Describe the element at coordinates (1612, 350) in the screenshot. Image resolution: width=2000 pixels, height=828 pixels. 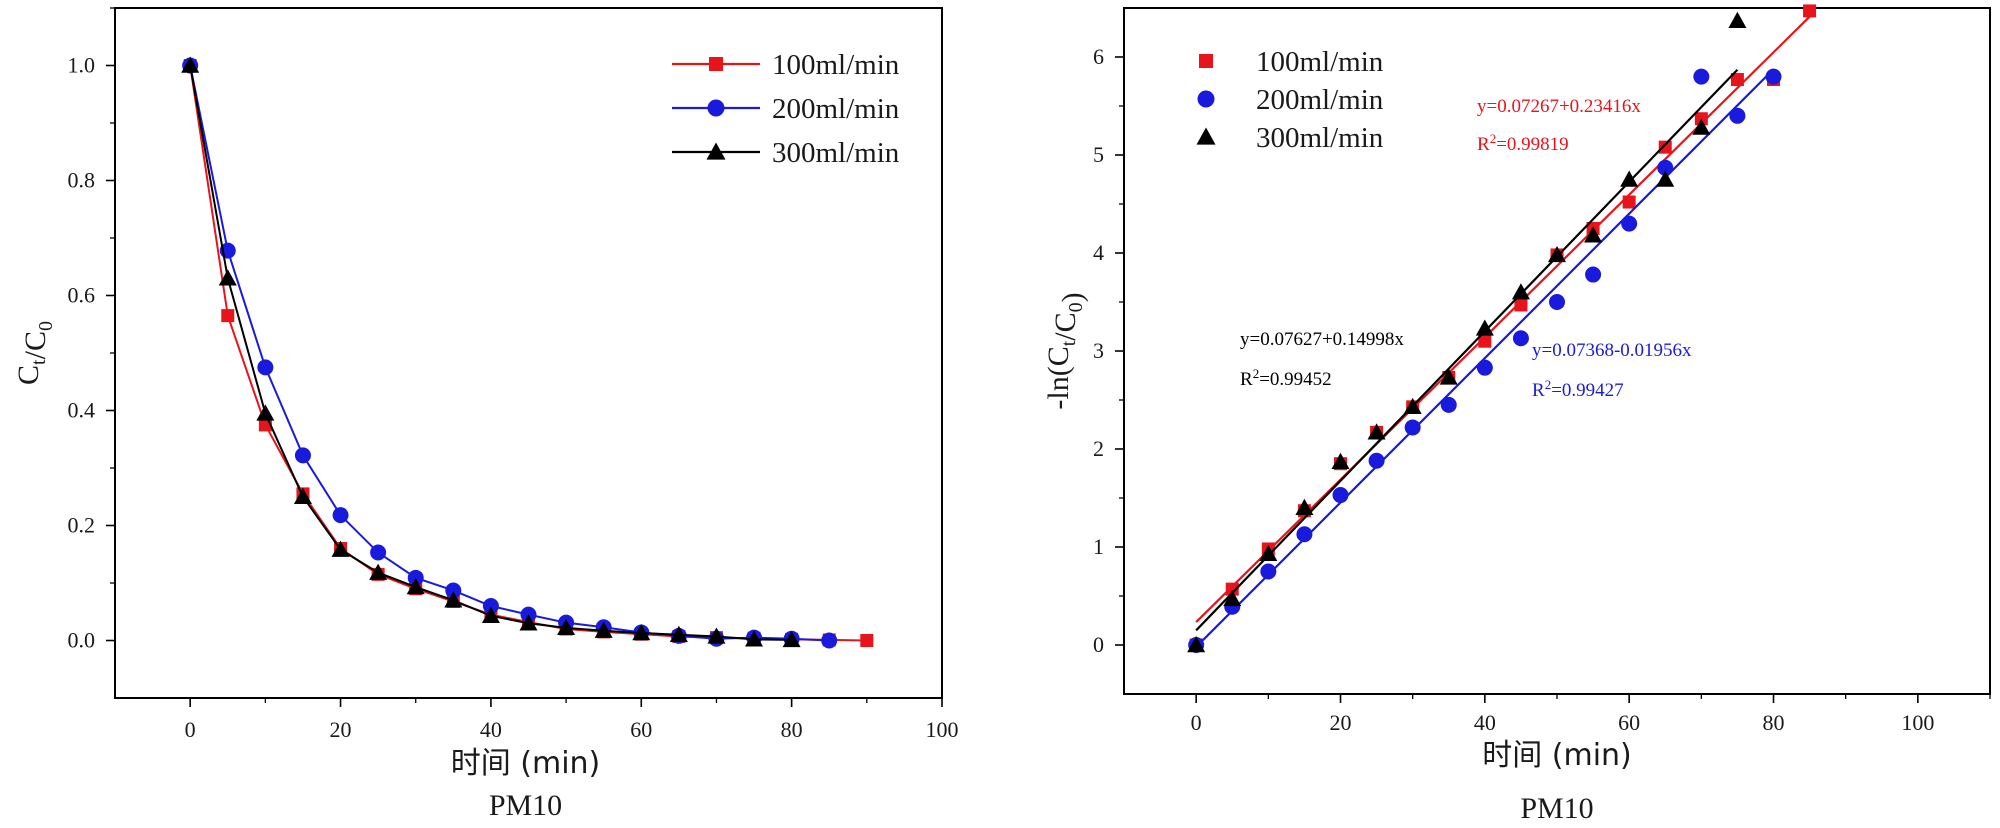
I see `fit-equation: y=0.07368-0.01956x` at that location.